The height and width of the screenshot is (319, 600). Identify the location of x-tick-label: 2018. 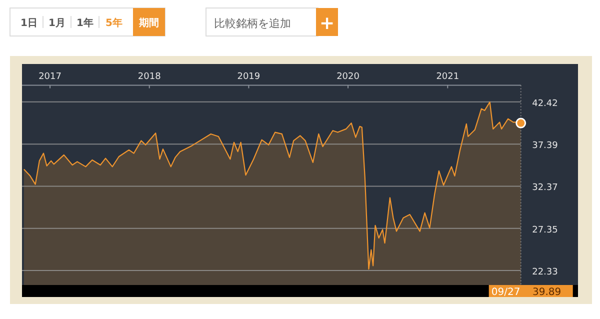
(150, 77).